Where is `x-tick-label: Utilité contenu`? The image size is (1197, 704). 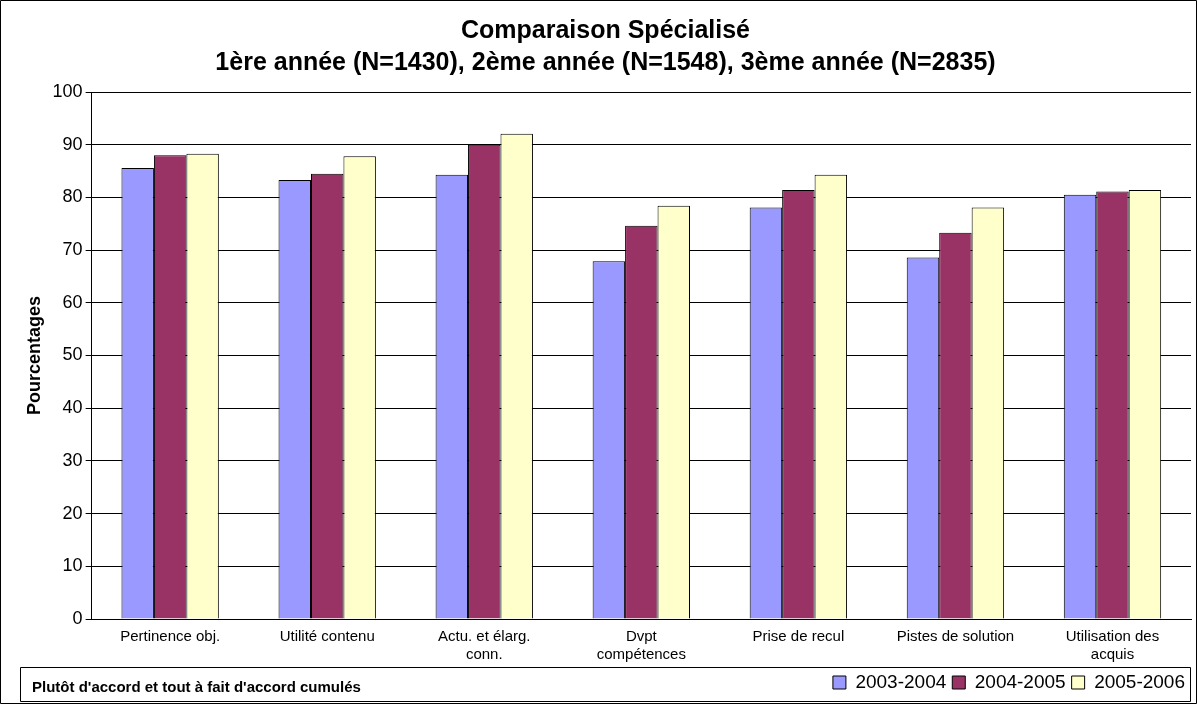 x-tick-label: Utilité contenu is located at coordinates (327, 636).